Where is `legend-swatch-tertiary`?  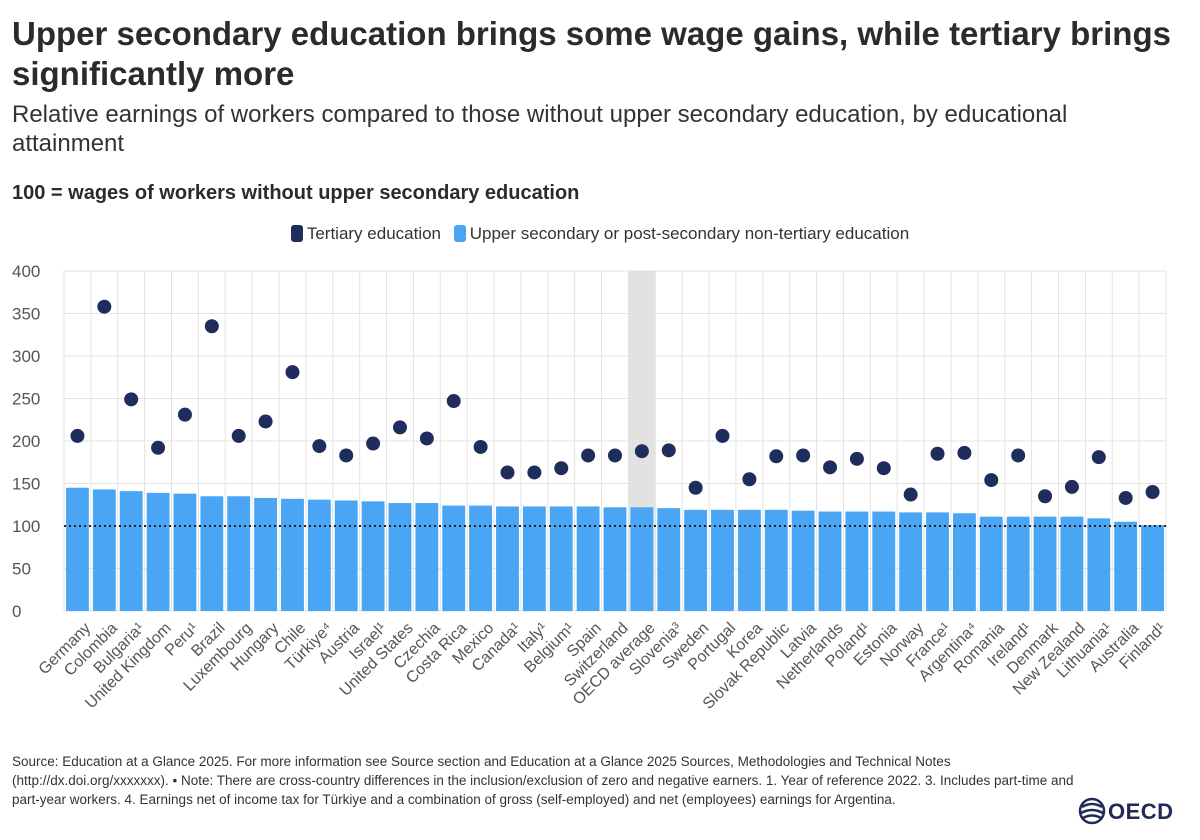 legend-swatch-tertiary is located at coordinates (296, 233).